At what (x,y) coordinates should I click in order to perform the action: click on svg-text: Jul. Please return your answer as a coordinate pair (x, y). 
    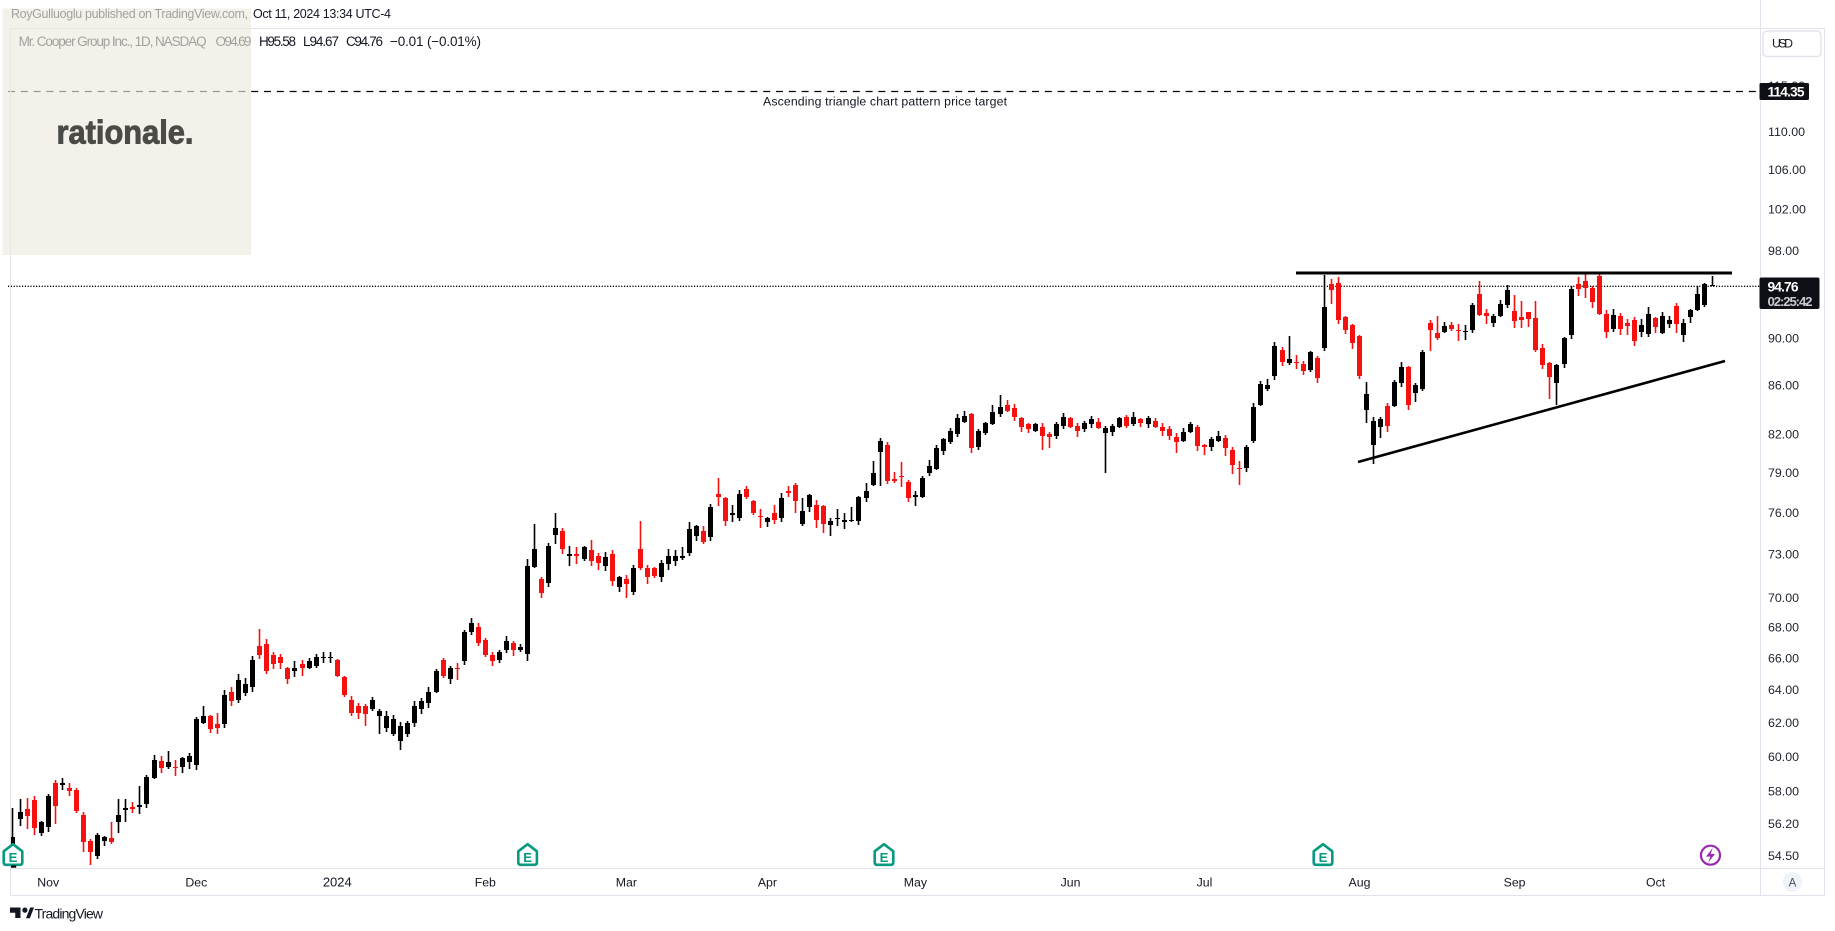
    Looking at the image, I should click on (1205, 883).